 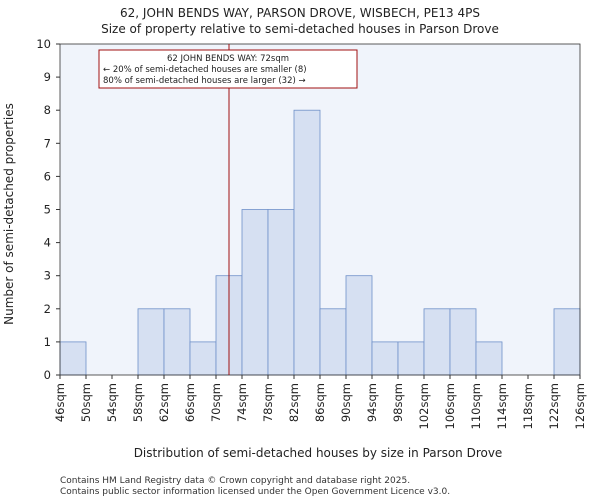 I want to click on x-tick-label: 122sqm, so click(x=554, y=406).